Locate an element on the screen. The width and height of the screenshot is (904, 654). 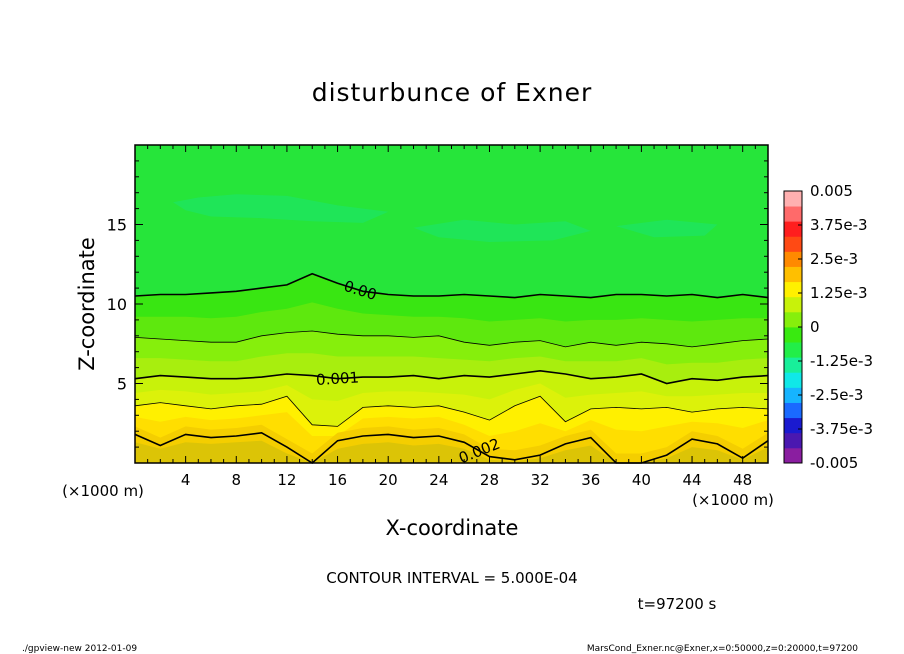
x-tick-label: 4 is located at coordinates (186, 480).